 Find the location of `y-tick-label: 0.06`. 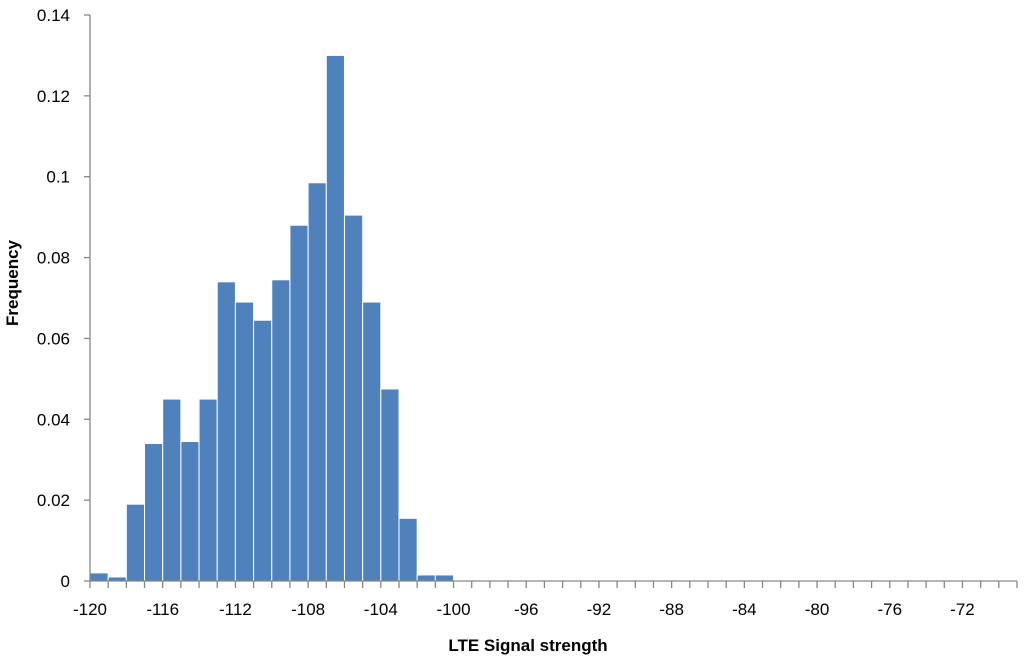

y-tick-label: 0.06 is located at coordinates (53, 338).